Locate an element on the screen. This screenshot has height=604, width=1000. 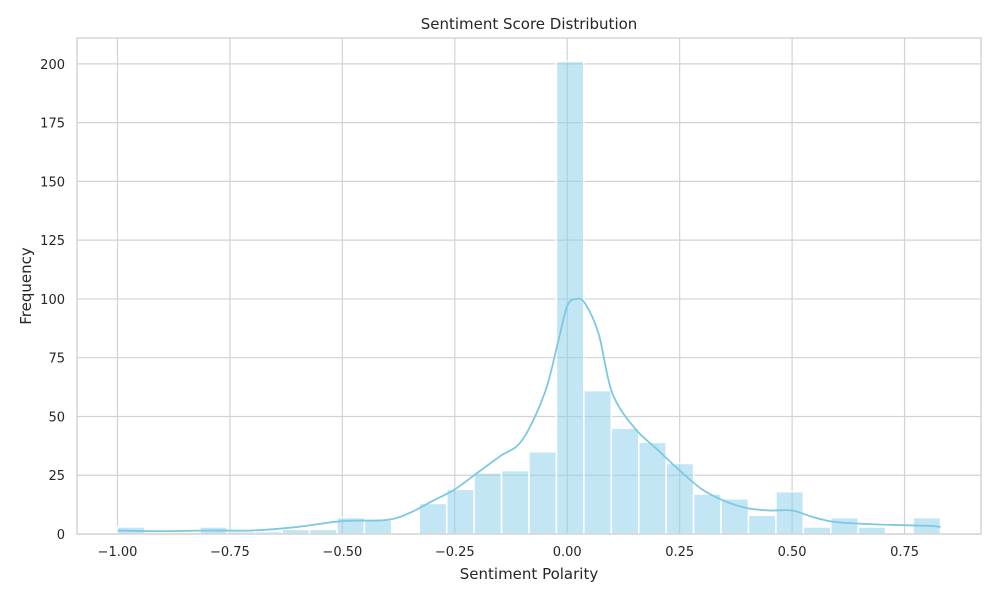
x-tick-label: −1.00 is located at coordinates (118, 552).